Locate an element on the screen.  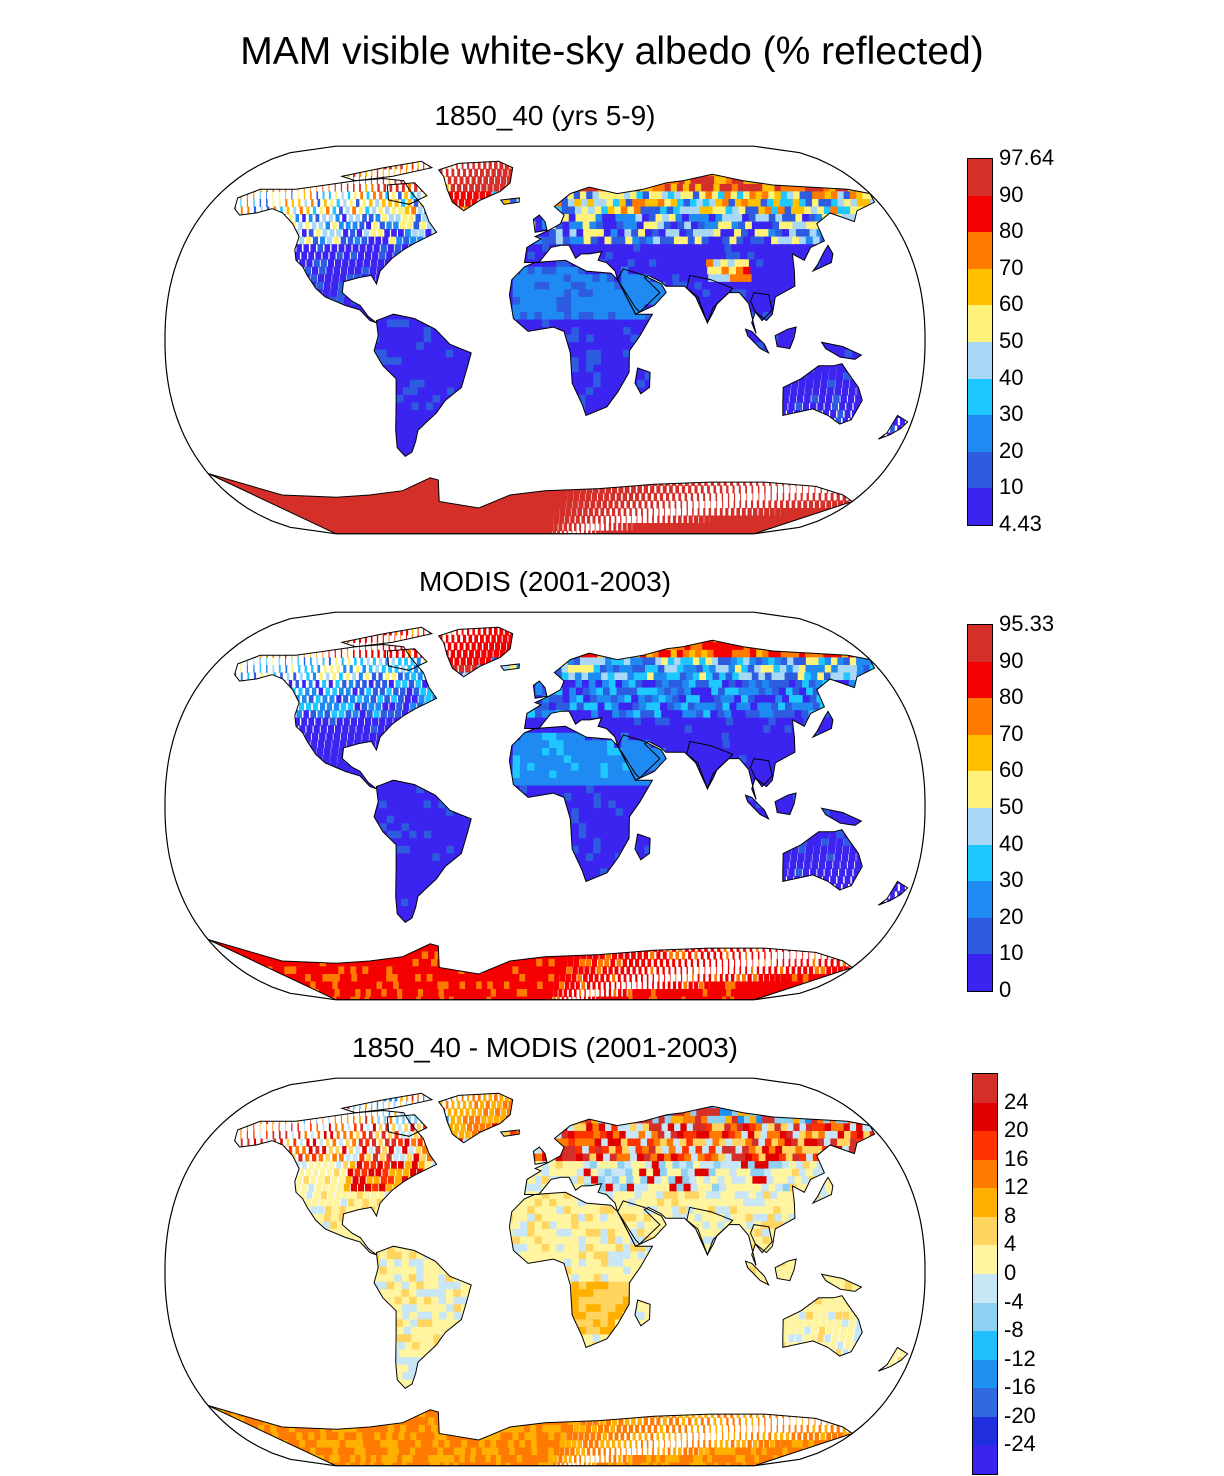
colorbar-label: -20 is located at coordinates (1020, 1415).